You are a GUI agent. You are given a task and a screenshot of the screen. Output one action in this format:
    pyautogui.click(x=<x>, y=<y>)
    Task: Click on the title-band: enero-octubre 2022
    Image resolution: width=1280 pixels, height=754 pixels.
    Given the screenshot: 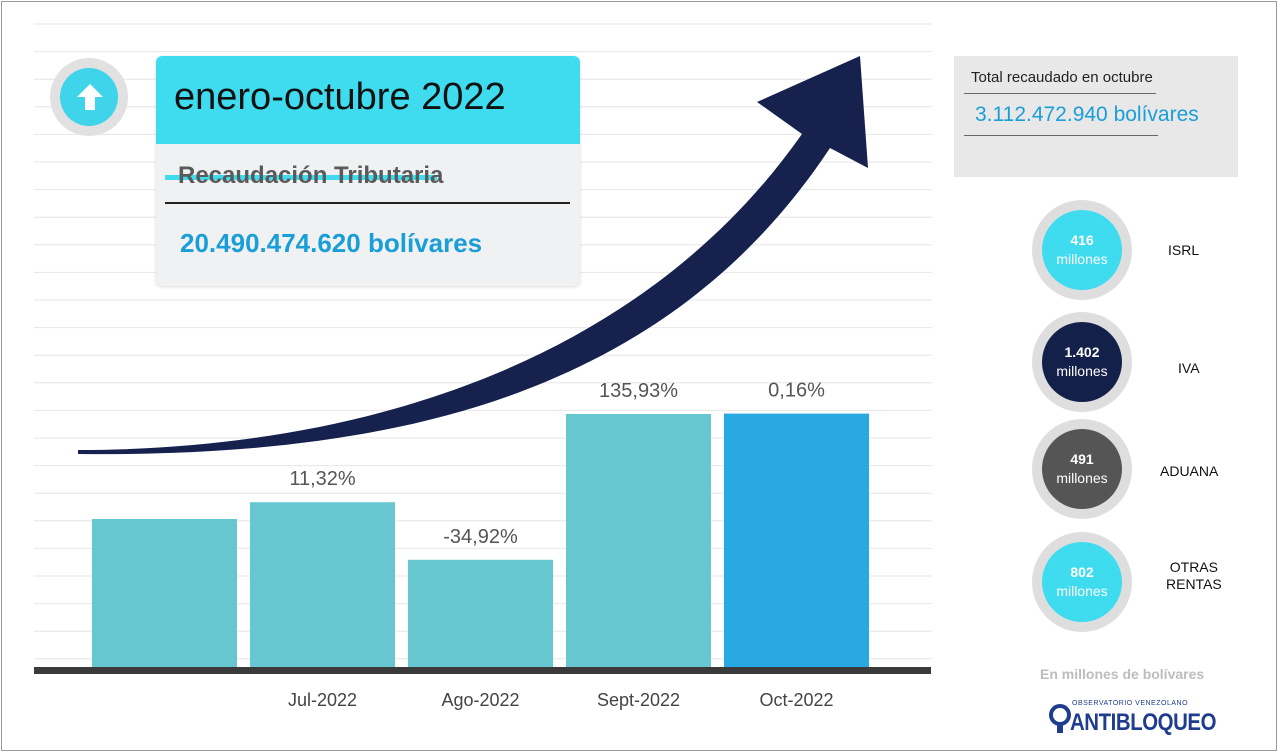 What is the action you would take?
    pyautogui.click(x=368, y=100)
    